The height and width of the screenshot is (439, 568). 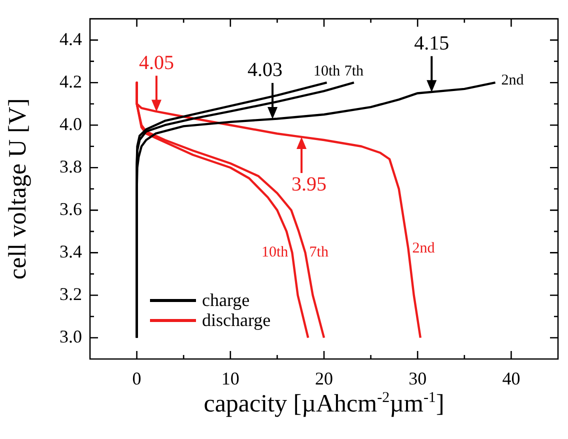 What do you see at coordinates (324, 378) in the screenshot?
I see `x-tick-label: 20` at bounding box center [324, 378].